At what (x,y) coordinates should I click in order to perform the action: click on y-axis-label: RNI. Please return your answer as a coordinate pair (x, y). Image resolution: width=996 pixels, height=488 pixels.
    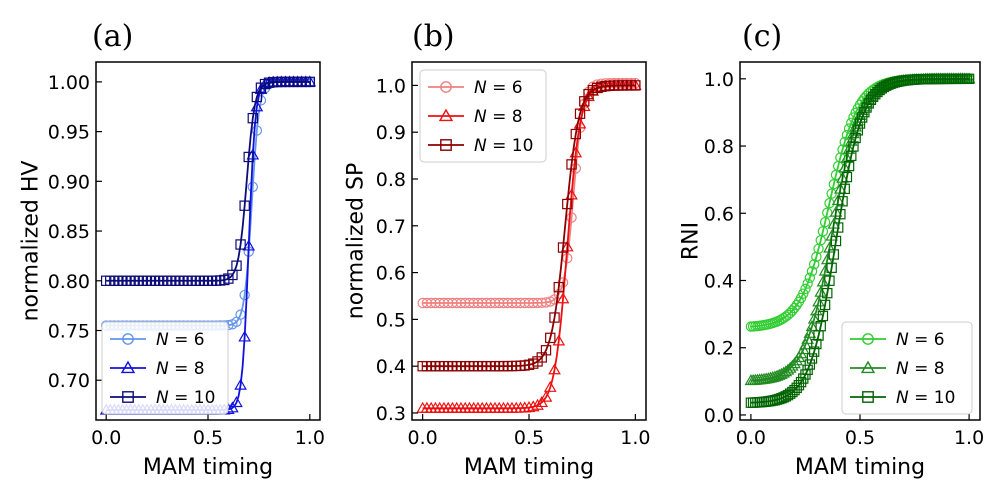
    Looking at the image, I should click on (691, 241).